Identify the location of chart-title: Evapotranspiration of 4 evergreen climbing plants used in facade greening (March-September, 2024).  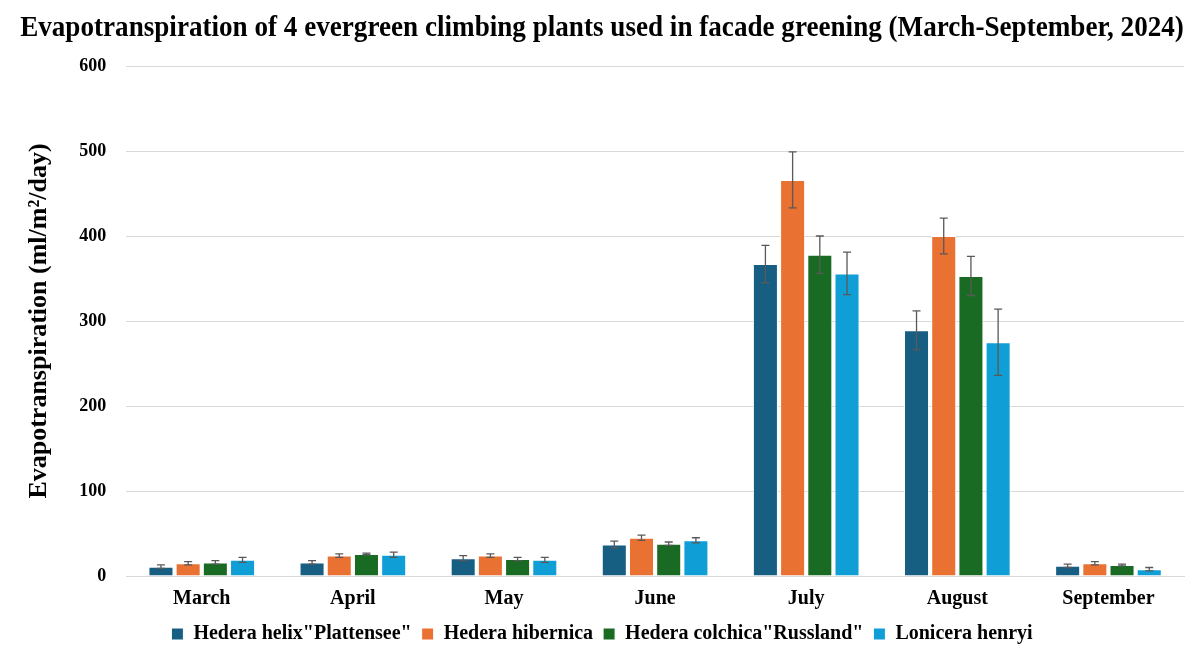
(602, 26).